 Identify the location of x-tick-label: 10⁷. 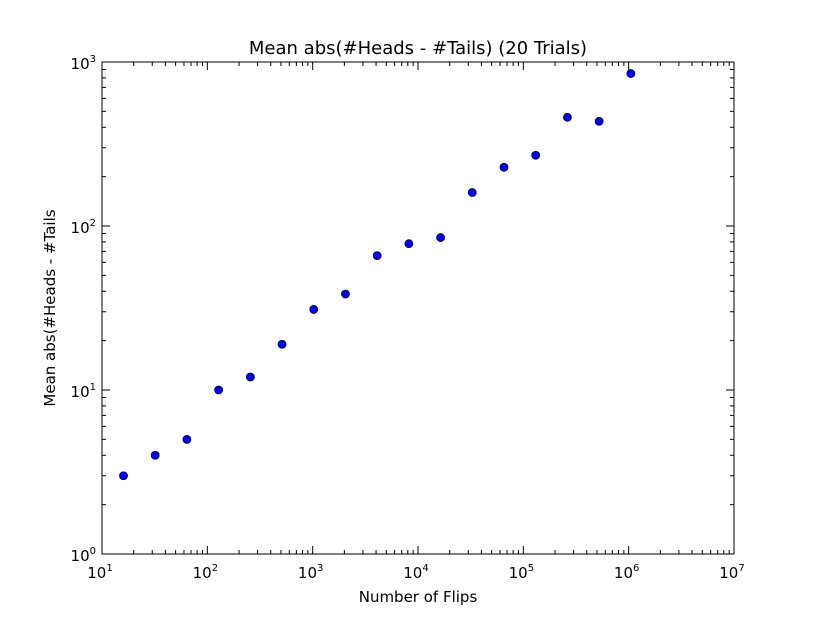
(731, 572).